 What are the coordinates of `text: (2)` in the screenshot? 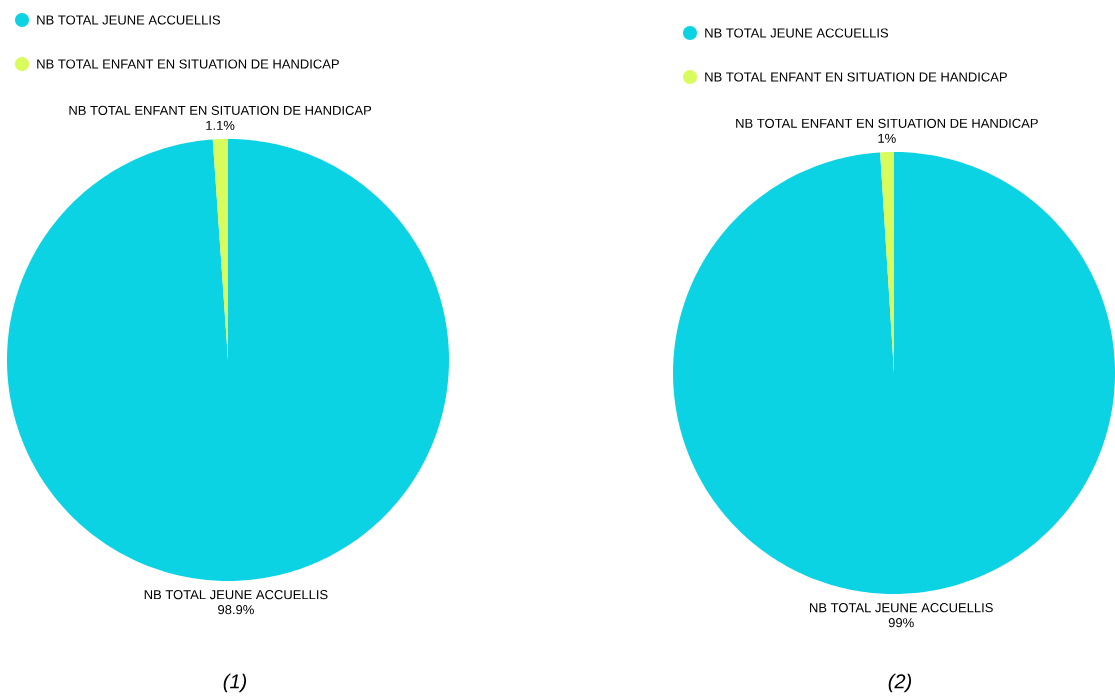 It's located at (900, 683).